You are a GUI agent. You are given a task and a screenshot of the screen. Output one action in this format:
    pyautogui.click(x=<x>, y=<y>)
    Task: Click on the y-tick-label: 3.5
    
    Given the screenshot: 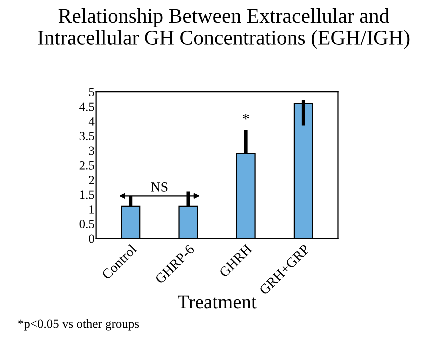 What is the action you would take?
    pyautogui.click(x=87, y=136)
    